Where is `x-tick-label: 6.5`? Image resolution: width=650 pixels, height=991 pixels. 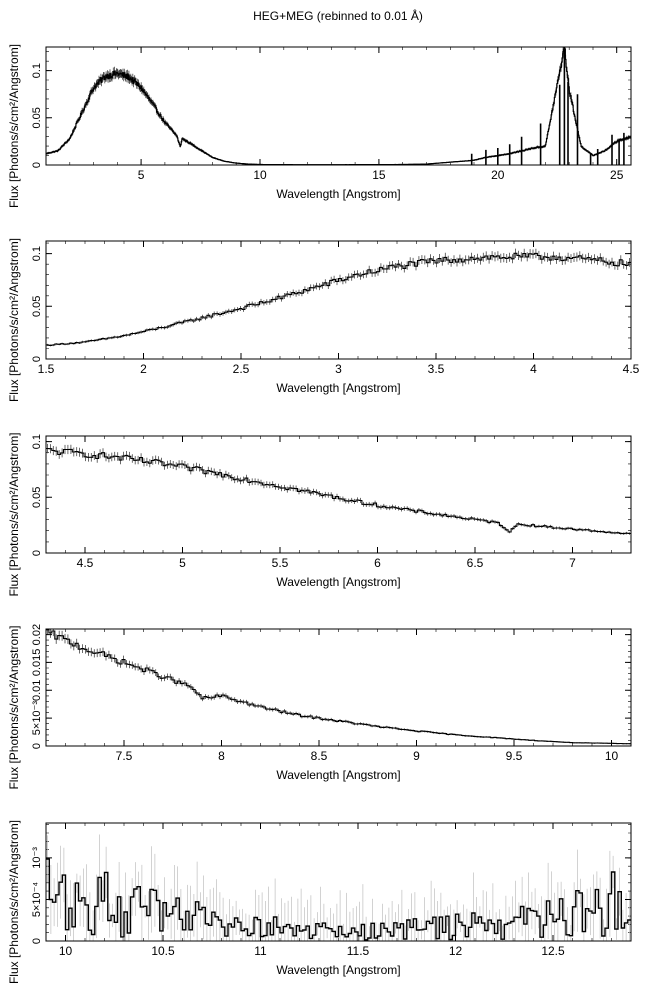 x-tick-label: 6.5 is located at coordinates (475, 563).